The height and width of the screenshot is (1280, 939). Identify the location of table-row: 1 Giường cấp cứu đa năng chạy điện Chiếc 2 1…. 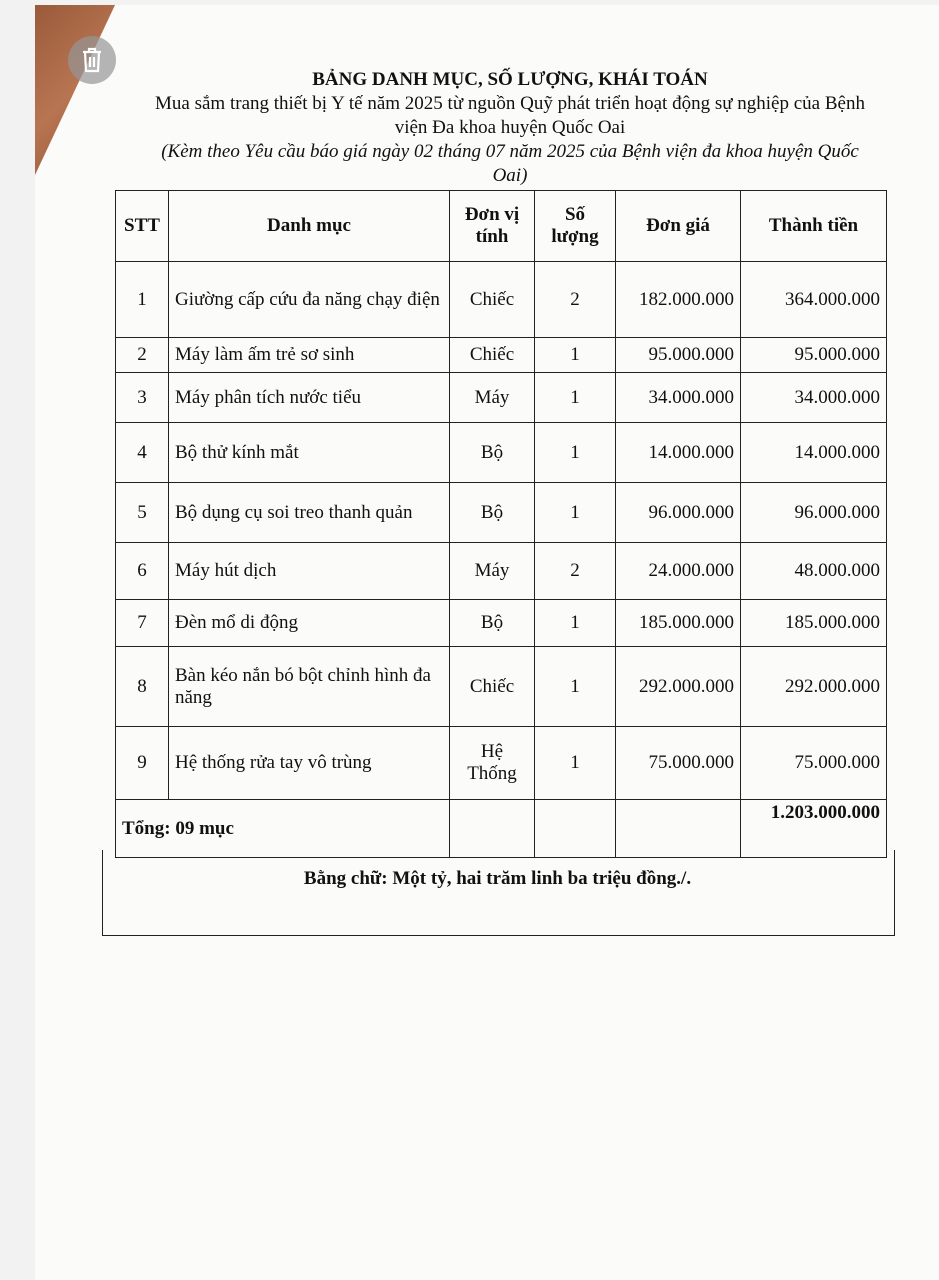
(501, 299).